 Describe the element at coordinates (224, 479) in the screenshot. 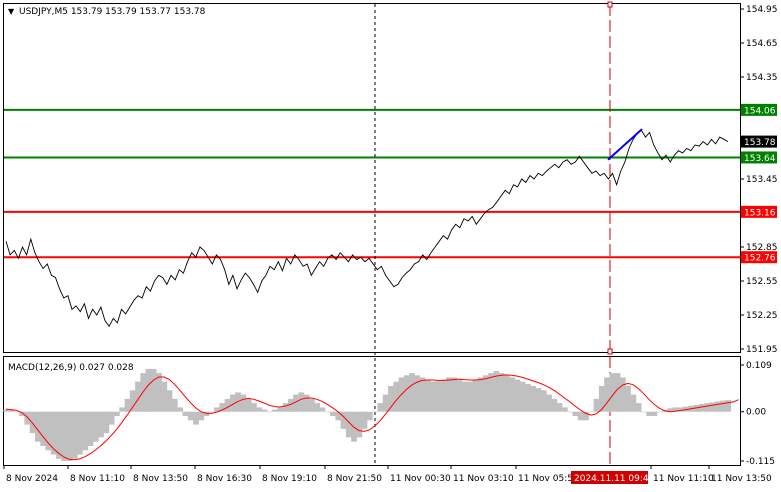

I see `time-axis-label: 8 Nov 16:30` at that location.